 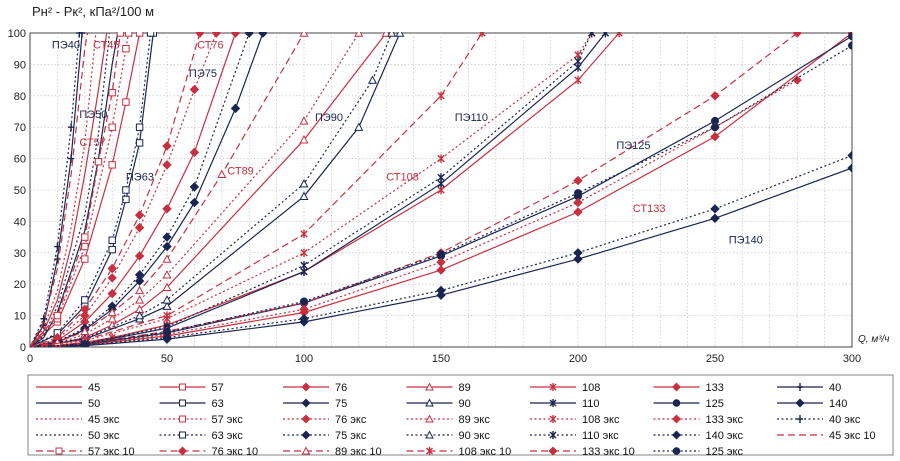 I want to click on legend-label: 57 экс, so click(x=228, y=420).